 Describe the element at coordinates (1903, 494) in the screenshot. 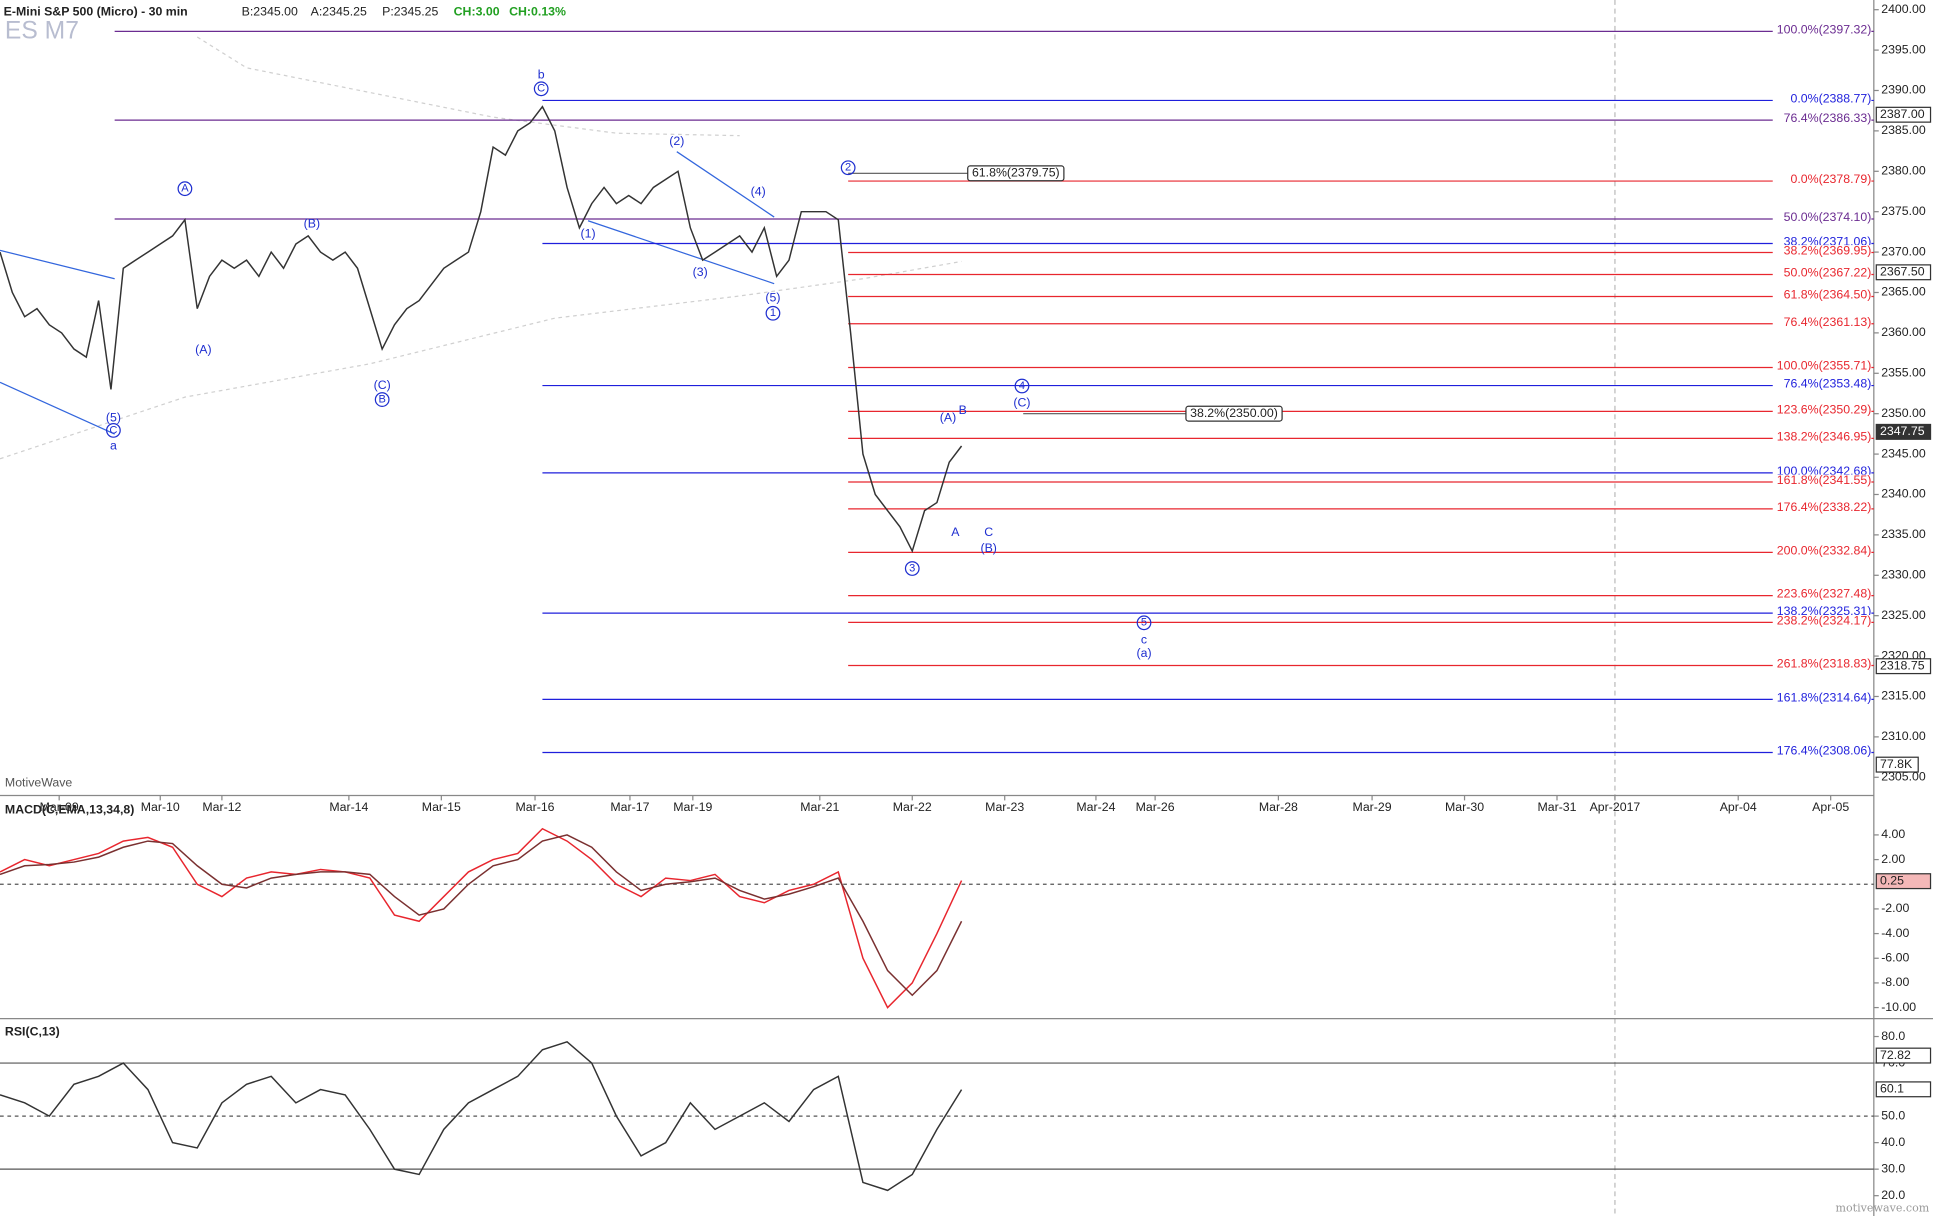

I see `y-tick-label: 2340.00` at that location.